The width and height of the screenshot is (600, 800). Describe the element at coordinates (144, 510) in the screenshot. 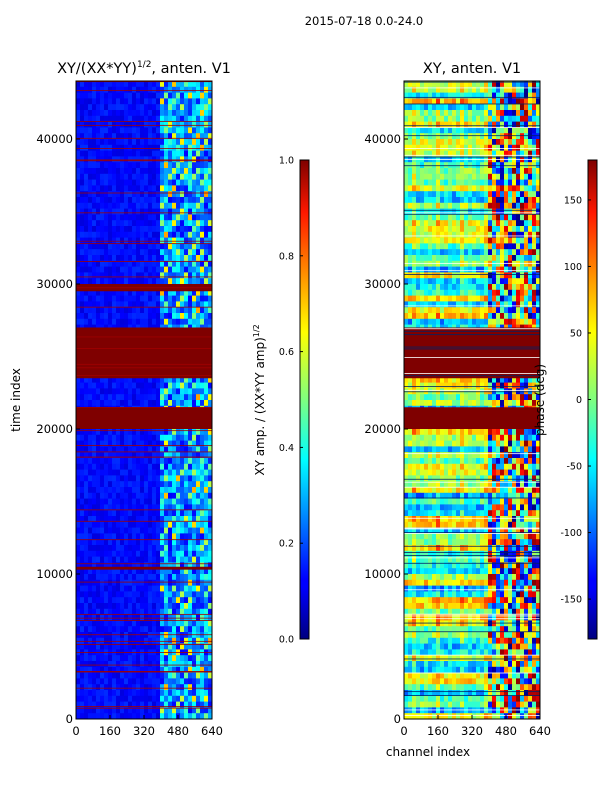

I see `flagged-row` at that location.